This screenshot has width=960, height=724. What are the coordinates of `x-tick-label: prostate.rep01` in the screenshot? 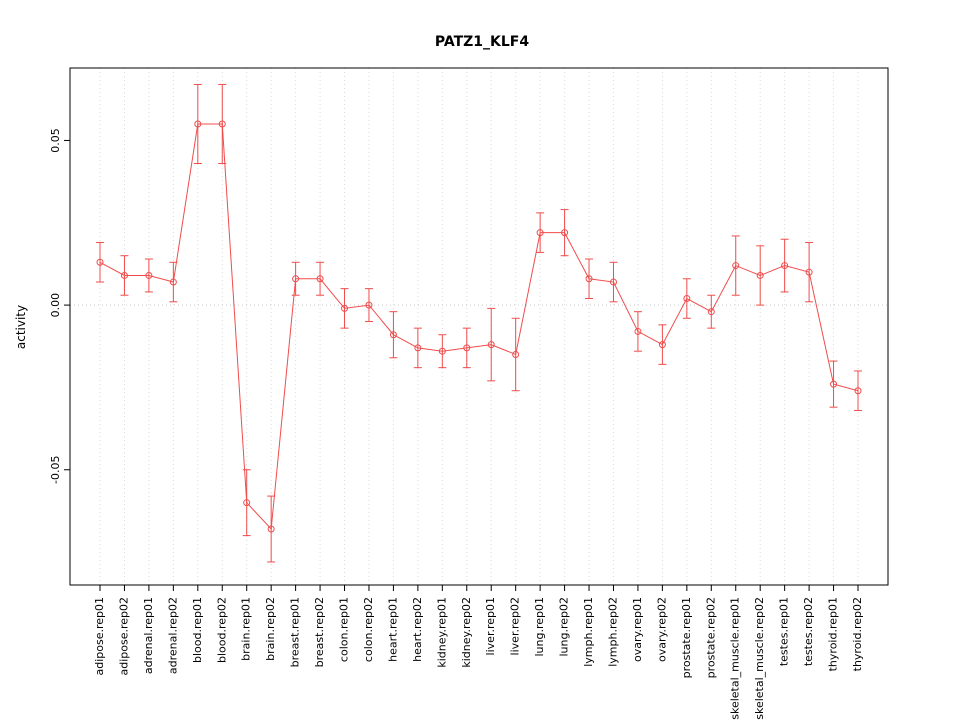 It's located at (686, 637).